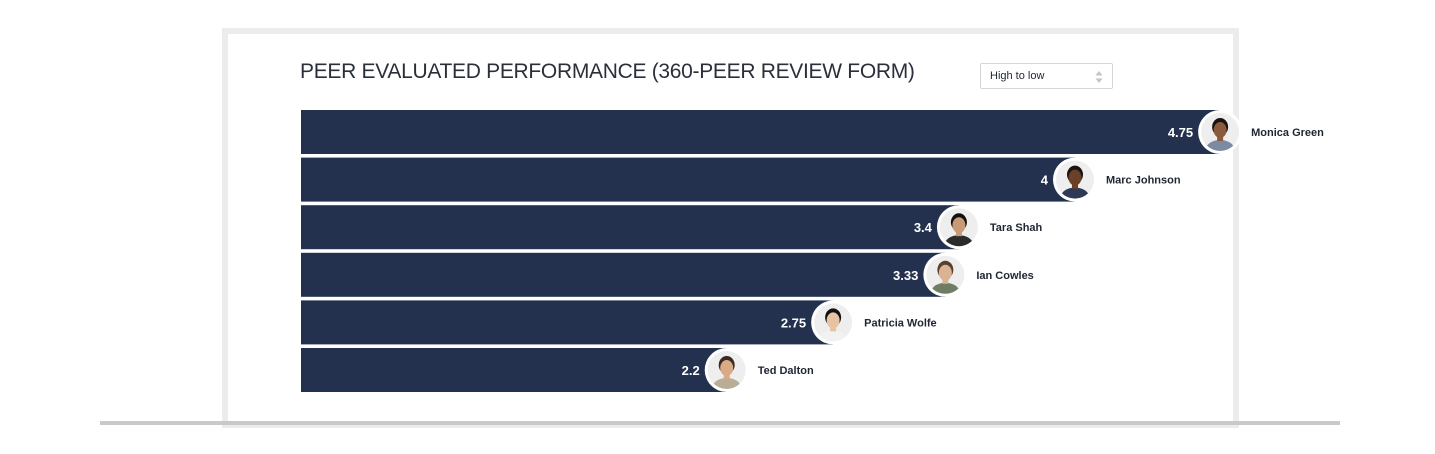 This screenshot has width=1435, height=454. Describe the element at coordinates (1004, 276) in the screenshot. I see `bar-category-label: Ian Cowles` at that location.